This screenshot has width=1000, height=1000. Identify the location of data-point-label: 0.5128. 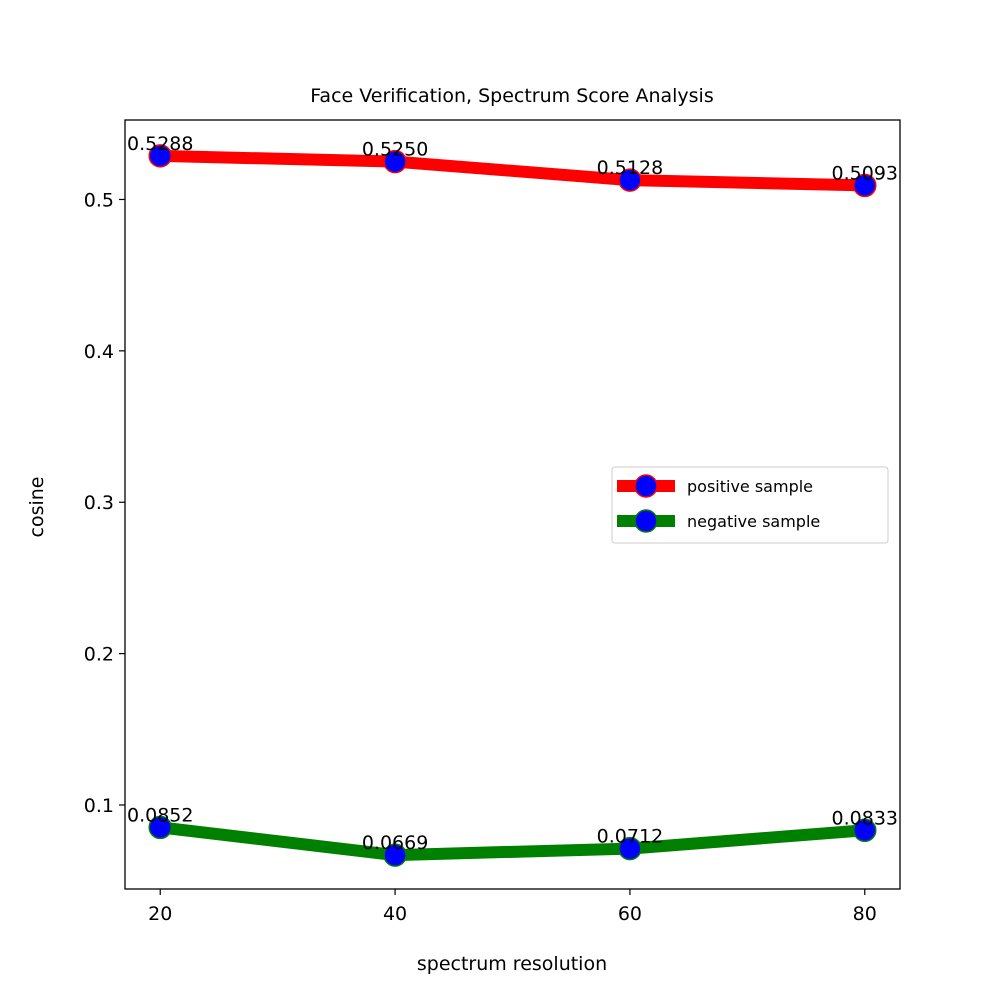
(630, 168).